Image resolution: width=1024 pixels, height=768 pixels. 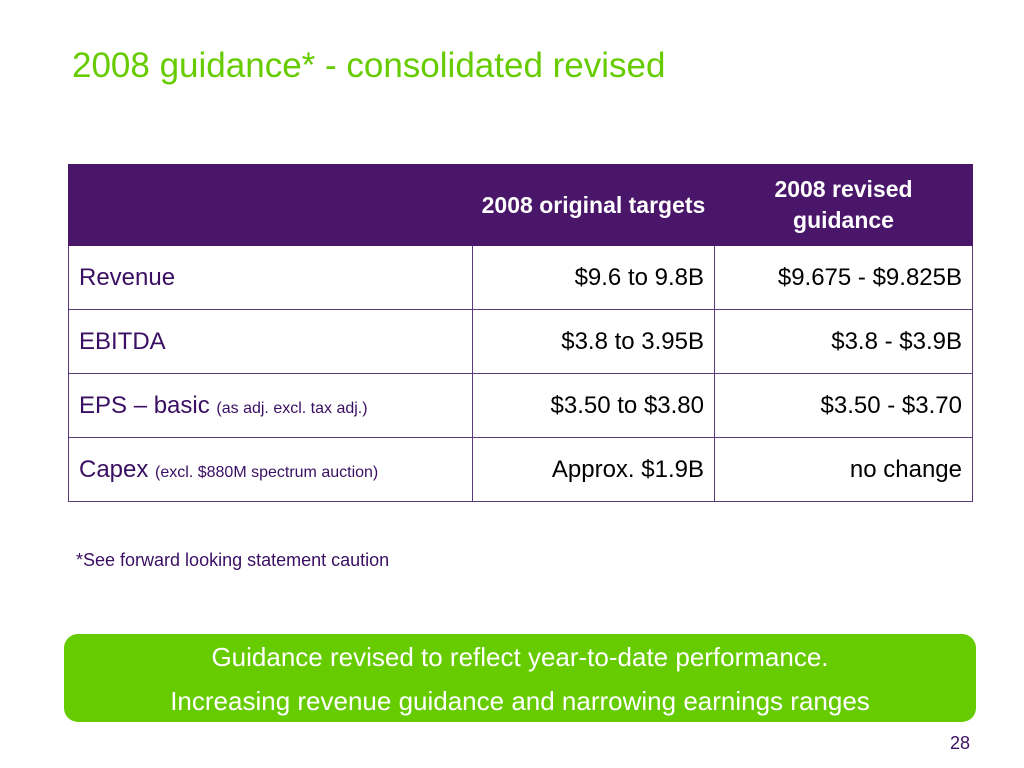 I want to click on row-label-text: Revenue, so click(x=127, y=277).